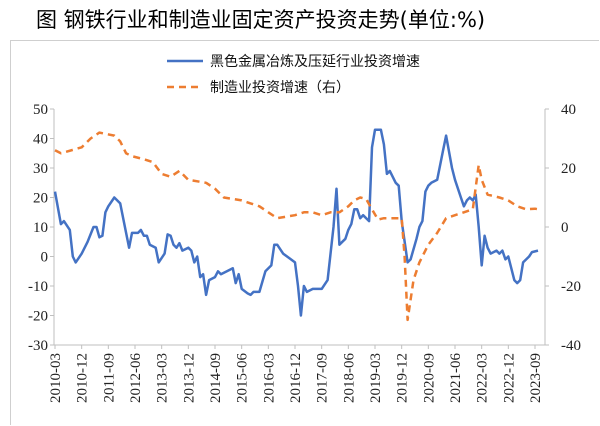  Describe the element at coordinates (536, 378) in the screenshot. I see `x-tick-label: 2023-09` at that location.